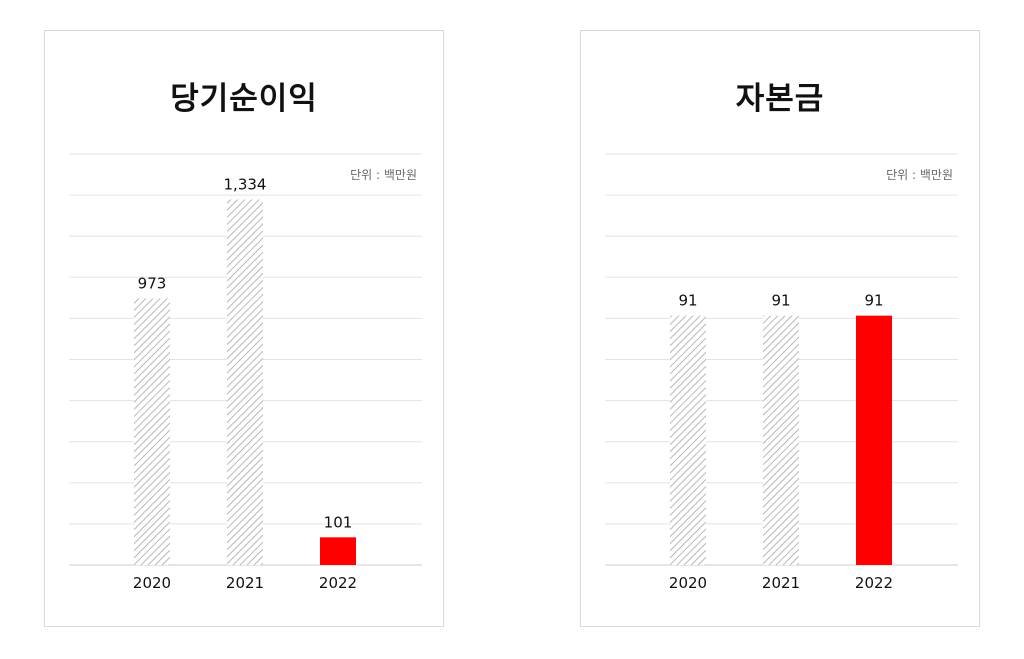 This screenshot has width=1024, height=659. What do you see at coordinates (338, 522) in the screenshot?
I see `data-label-2022: 101` at bounding box center [338, 522].